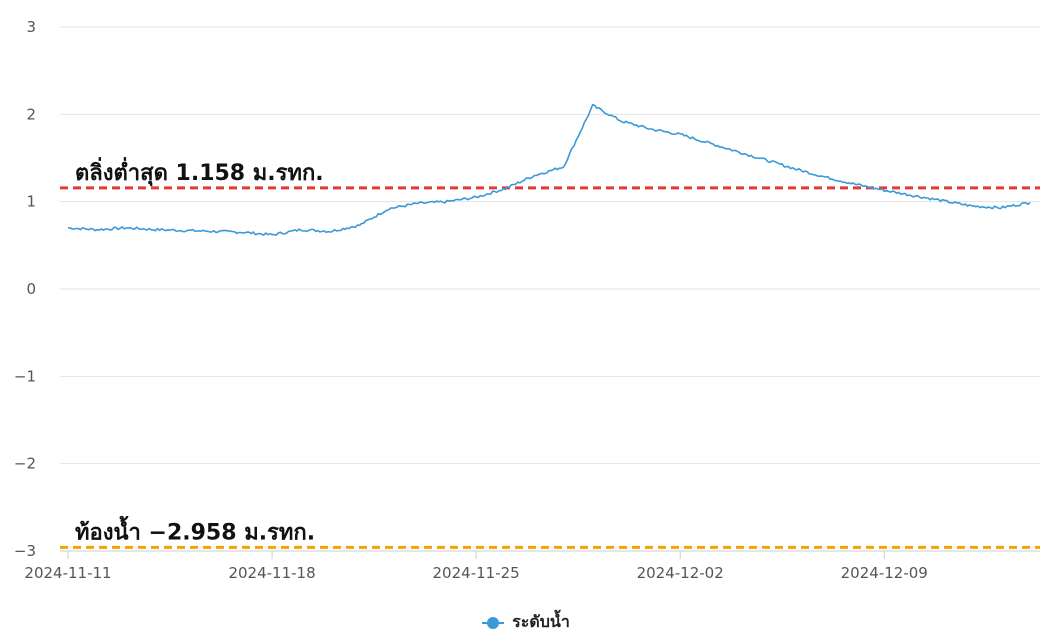 The image size is (1052, 643). What do you see at coordinates (541, 621) in the screenshot?
I see `legend-label: ระดับน้ำ` at bounding box center [541, 621].